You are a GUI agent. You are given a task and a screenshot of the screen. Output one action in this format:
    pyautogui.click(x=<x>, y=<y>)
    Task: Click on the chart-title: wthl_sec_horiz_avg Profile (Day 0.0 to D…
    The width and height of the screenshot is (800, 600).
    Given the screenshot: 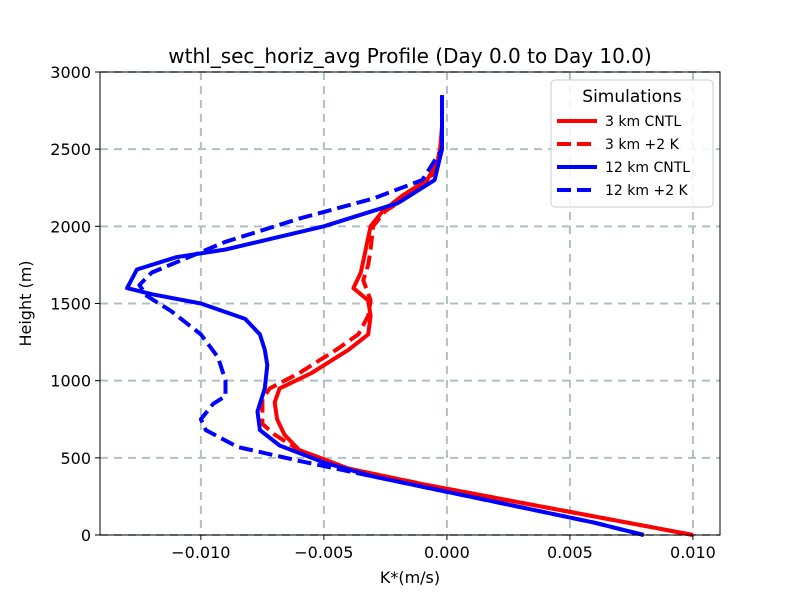 What is the action you would take?
    pyautogui.click(x=409, y=56)
    